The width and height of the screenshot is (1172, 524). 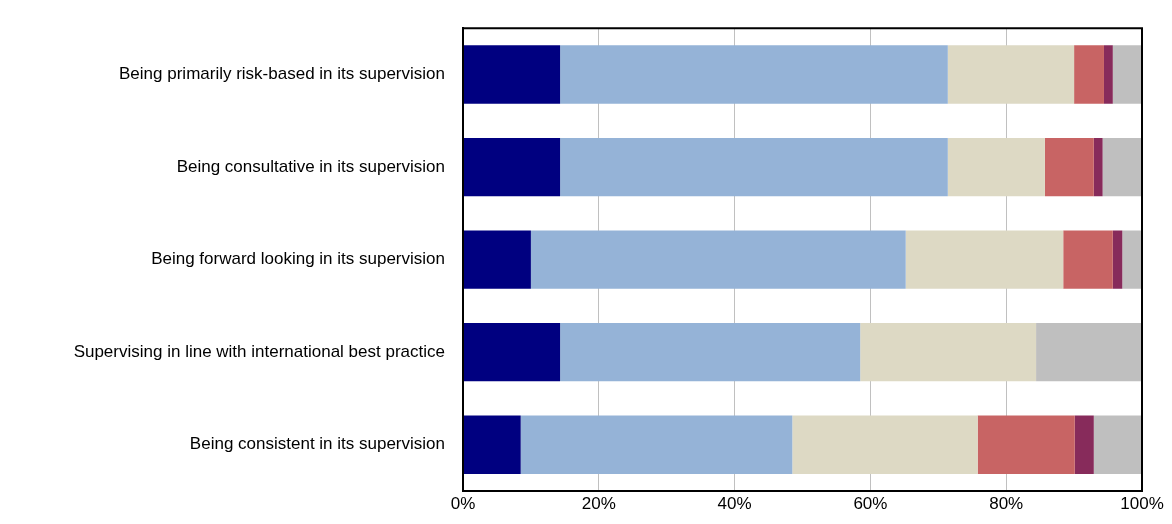 I want to click on x-tick-label: 100%, so click(x=1142, y=503).